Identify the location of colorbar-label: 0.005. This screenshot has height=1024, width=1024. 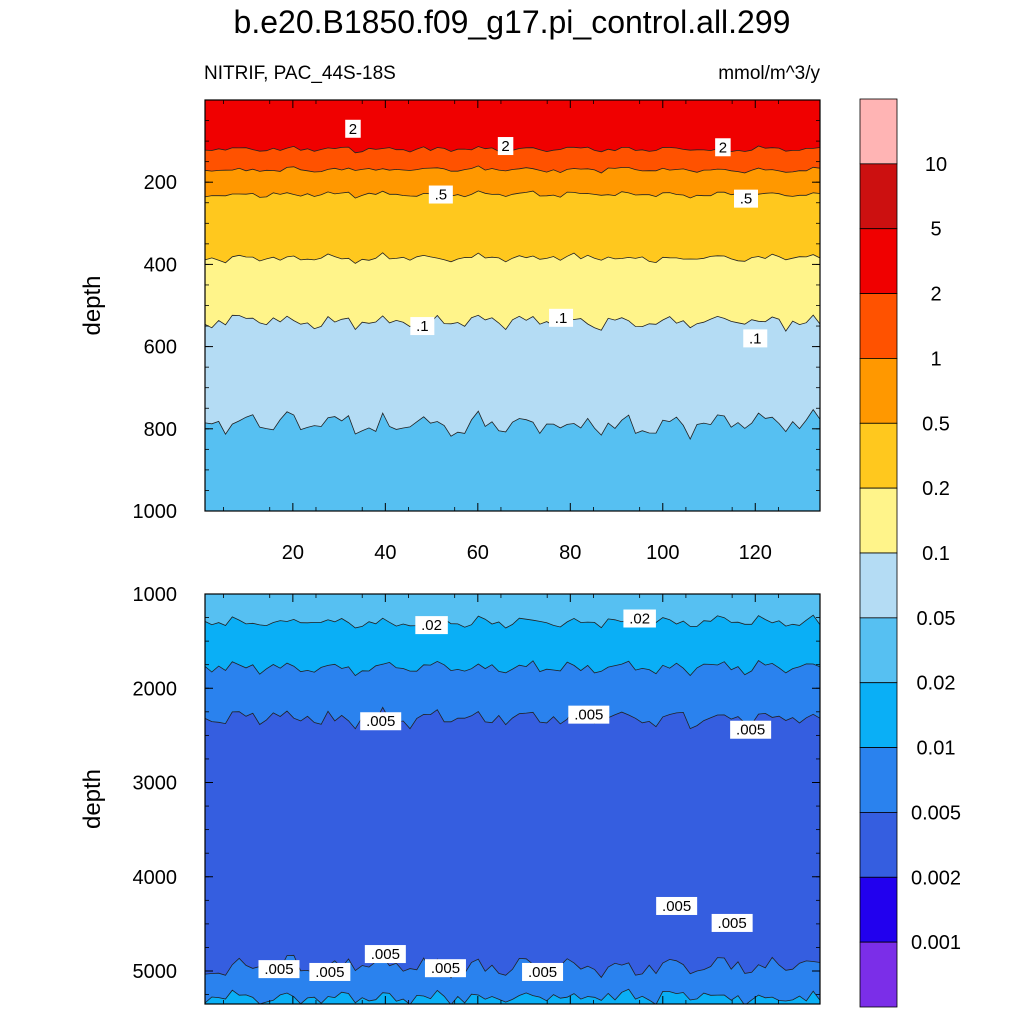
(936, 813).